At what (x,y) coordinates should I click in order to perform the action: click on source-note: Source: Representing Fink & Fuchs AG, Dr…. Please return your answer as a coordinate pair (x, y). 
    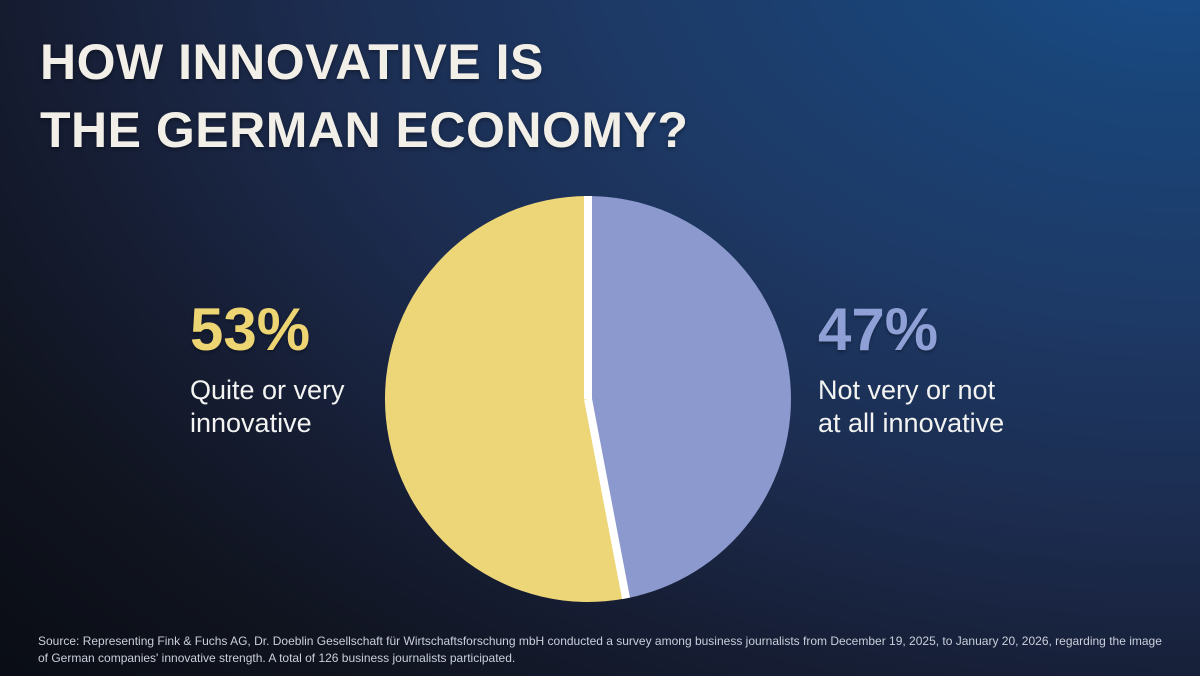
    Looking at the image, I should click on (600, 650).